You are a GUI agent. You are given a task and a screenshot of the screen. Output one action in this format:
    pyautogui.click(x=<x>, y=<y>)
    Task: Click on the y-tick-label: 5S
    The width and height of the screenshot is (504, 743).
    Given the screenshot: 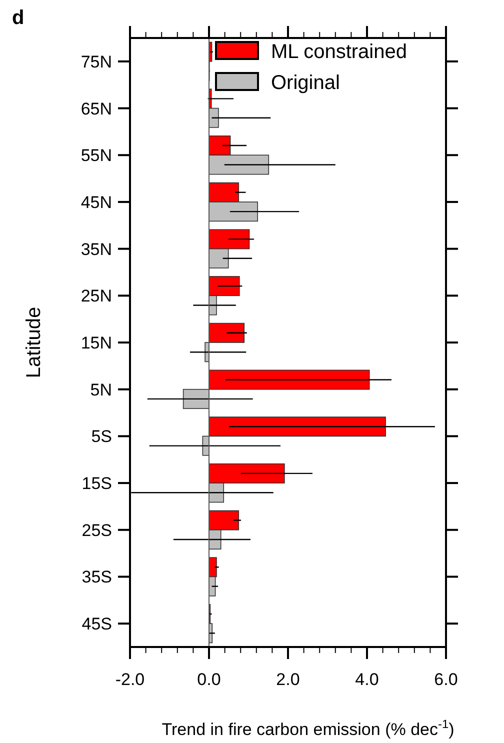 What is the action you would take?
    pyautogui.click(x=101, y=436)
    